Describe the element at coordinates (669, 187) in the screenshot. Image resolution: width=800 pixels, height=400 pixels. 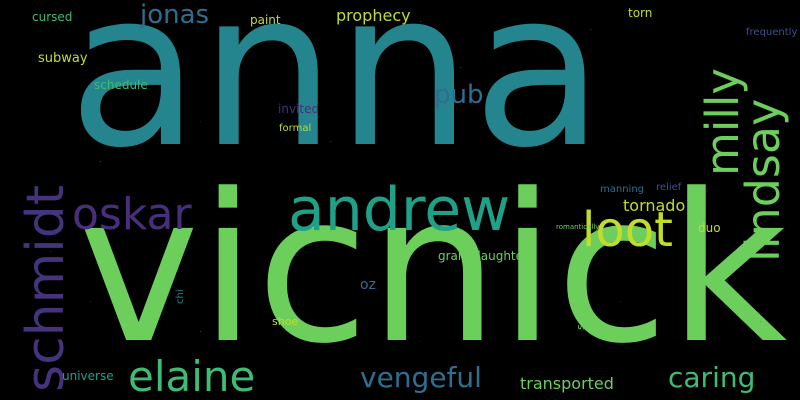
I see `word-relief: relief` at that location.